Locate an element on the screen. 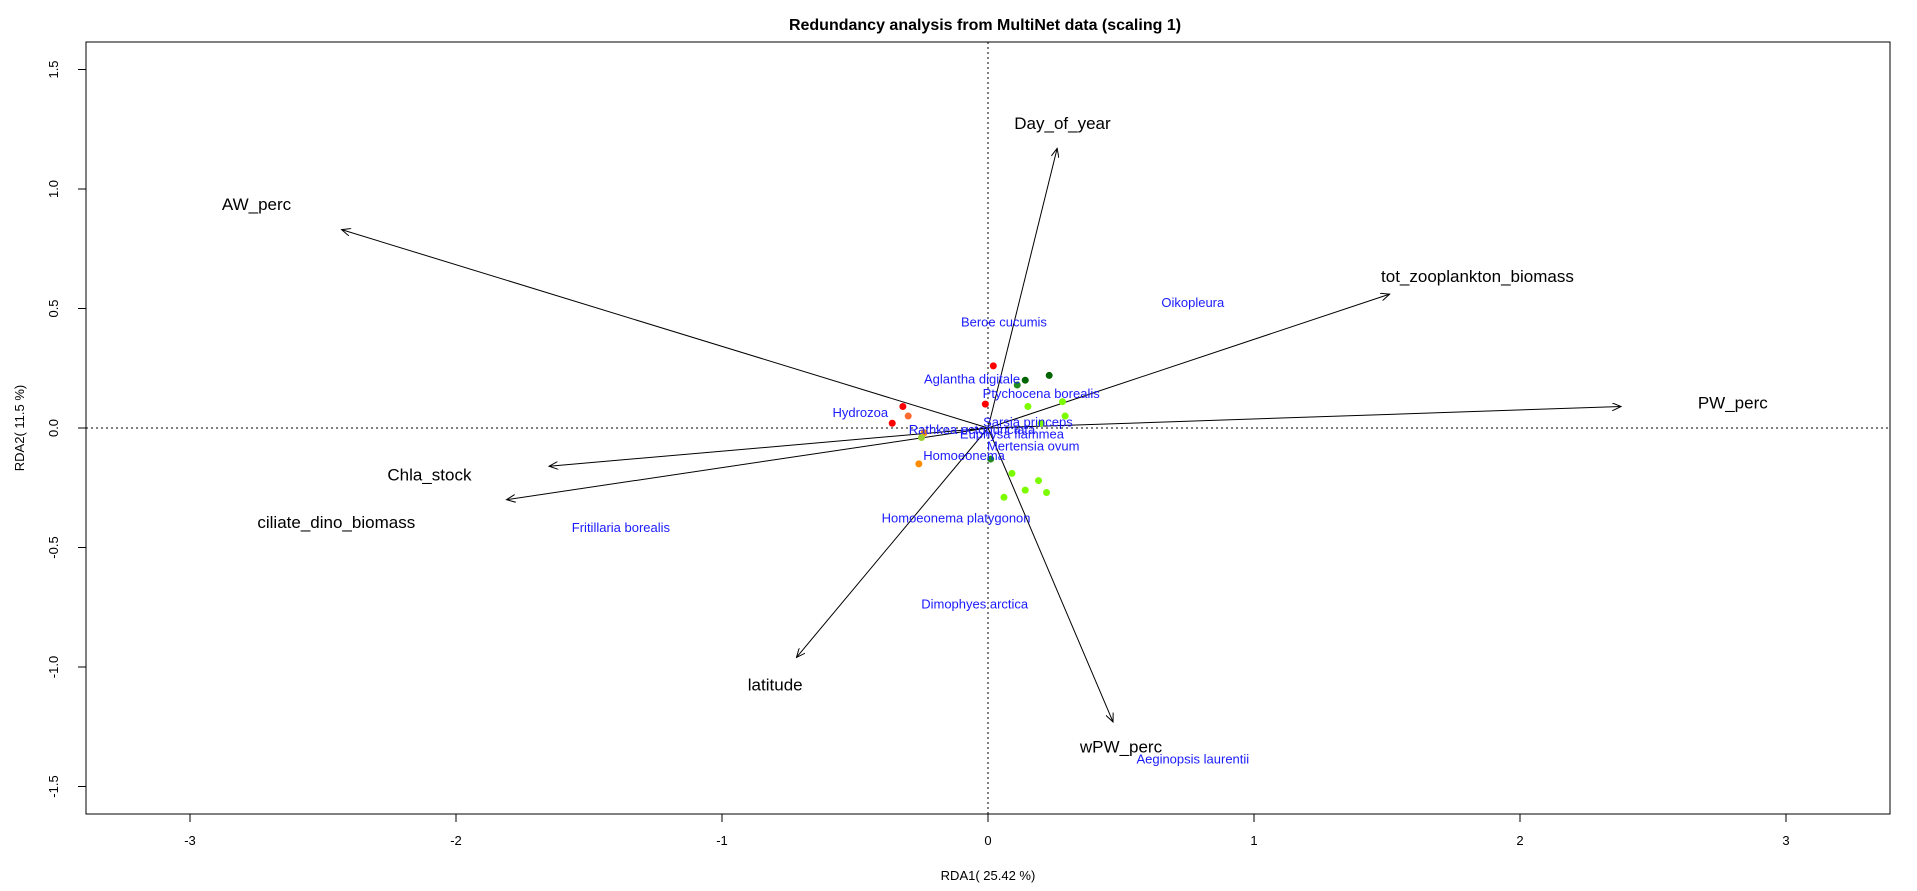 The image size is (1917, 891). species-label: Rathkea octopunctata is located at coordinates (972, 429).